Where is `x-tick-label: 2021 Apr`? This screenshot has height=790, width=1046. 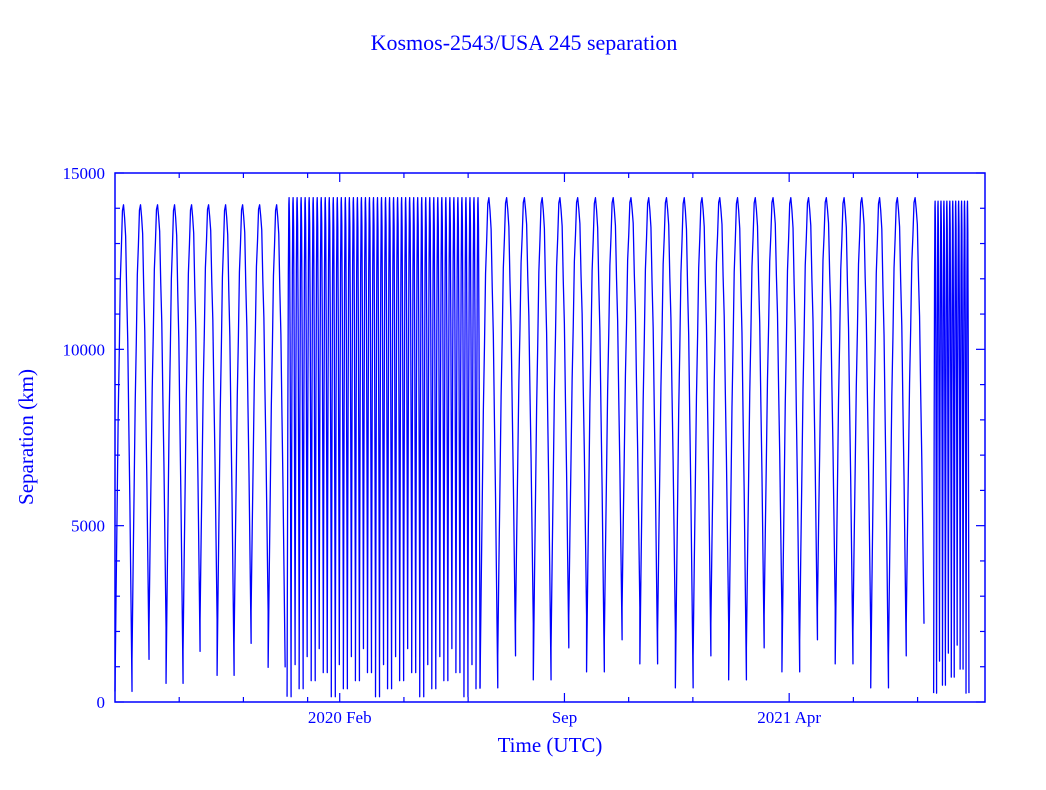
x-tick-label: 2021 Apr is located at coordinates (789, 717).